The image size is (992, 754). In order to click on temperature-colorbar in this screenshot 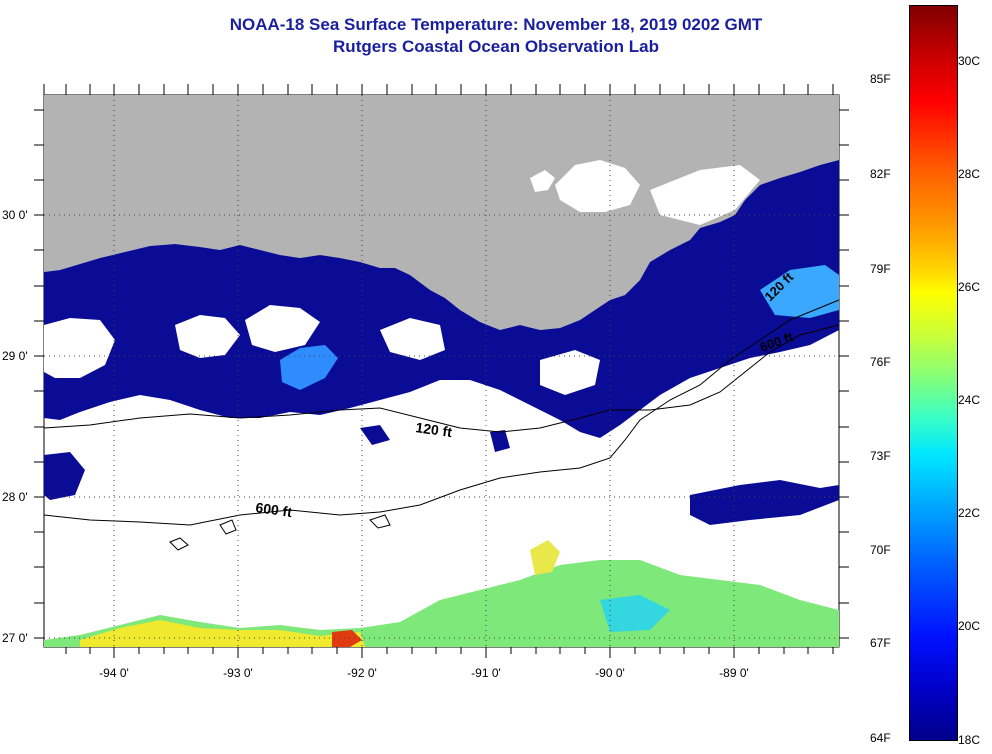, I will do `click(933, 373)`.